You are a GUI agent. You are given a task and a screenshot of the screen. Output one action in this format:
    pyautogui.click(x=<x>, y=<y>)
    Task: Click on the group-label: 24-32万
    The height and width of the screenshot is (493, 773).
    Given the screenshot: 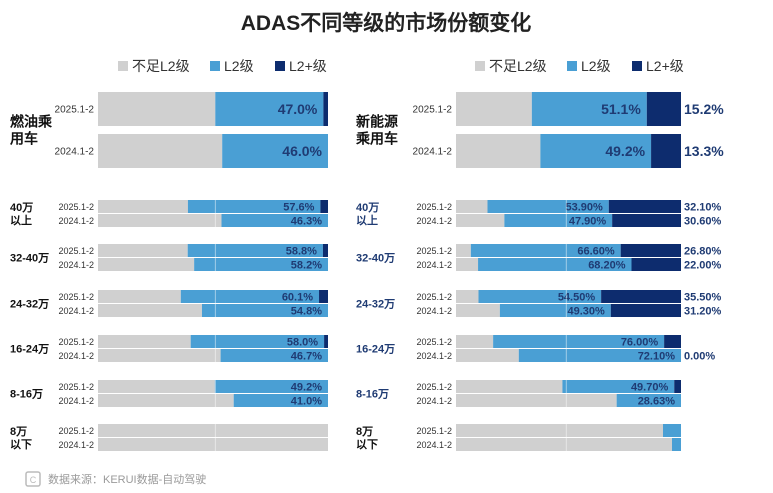 What is the action you would take?
    pyautogui.click(x=29, y=303)
    